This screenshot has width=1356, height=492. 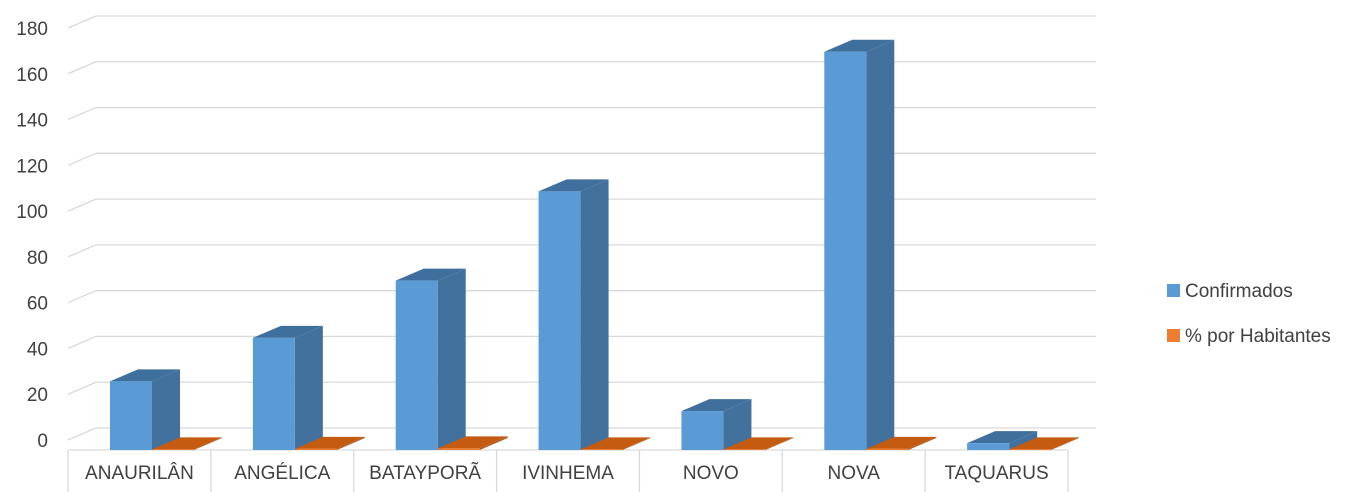 I want to click on y-tick-label: 40, so click(x=37, y=349).